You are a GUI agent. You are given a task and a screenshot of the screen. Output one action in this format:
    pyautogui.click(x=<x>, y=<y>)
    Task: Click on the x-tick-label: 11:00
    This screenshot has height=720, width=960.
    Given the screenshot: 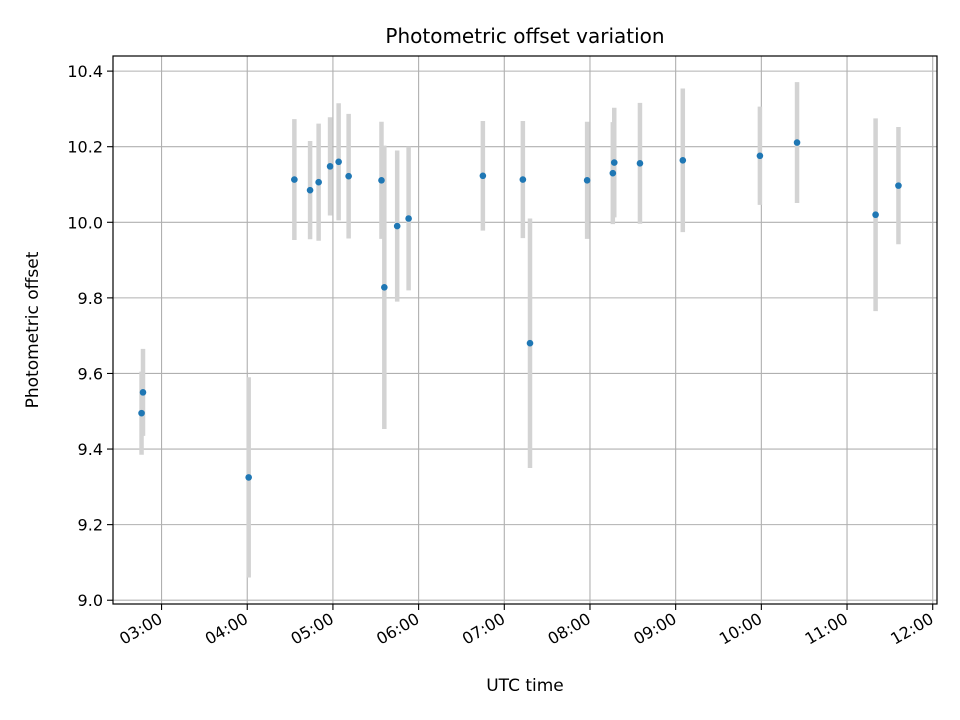 What is the action you would take?
    pyautogui.click(x=826, y=629)
    